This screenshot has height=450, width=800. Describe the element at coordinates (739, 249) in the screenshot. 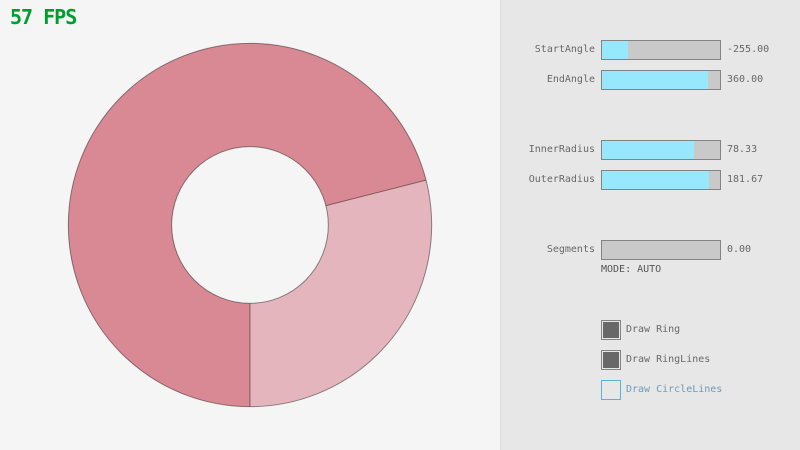

I see `slider-value: 0.00` at that location.